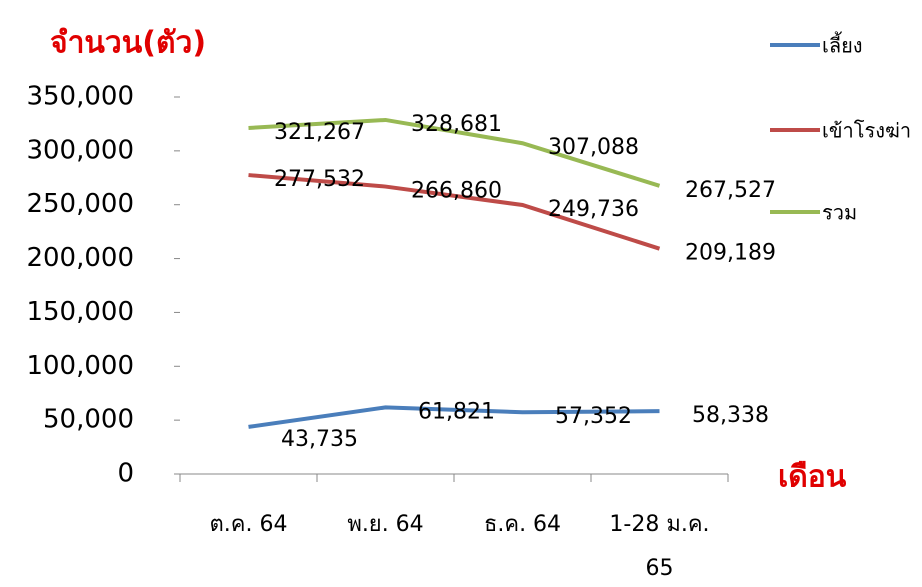 The image size is (922, 587). I want to click on legend-label: เข้าโรงฆ่า, so click(866, 131).